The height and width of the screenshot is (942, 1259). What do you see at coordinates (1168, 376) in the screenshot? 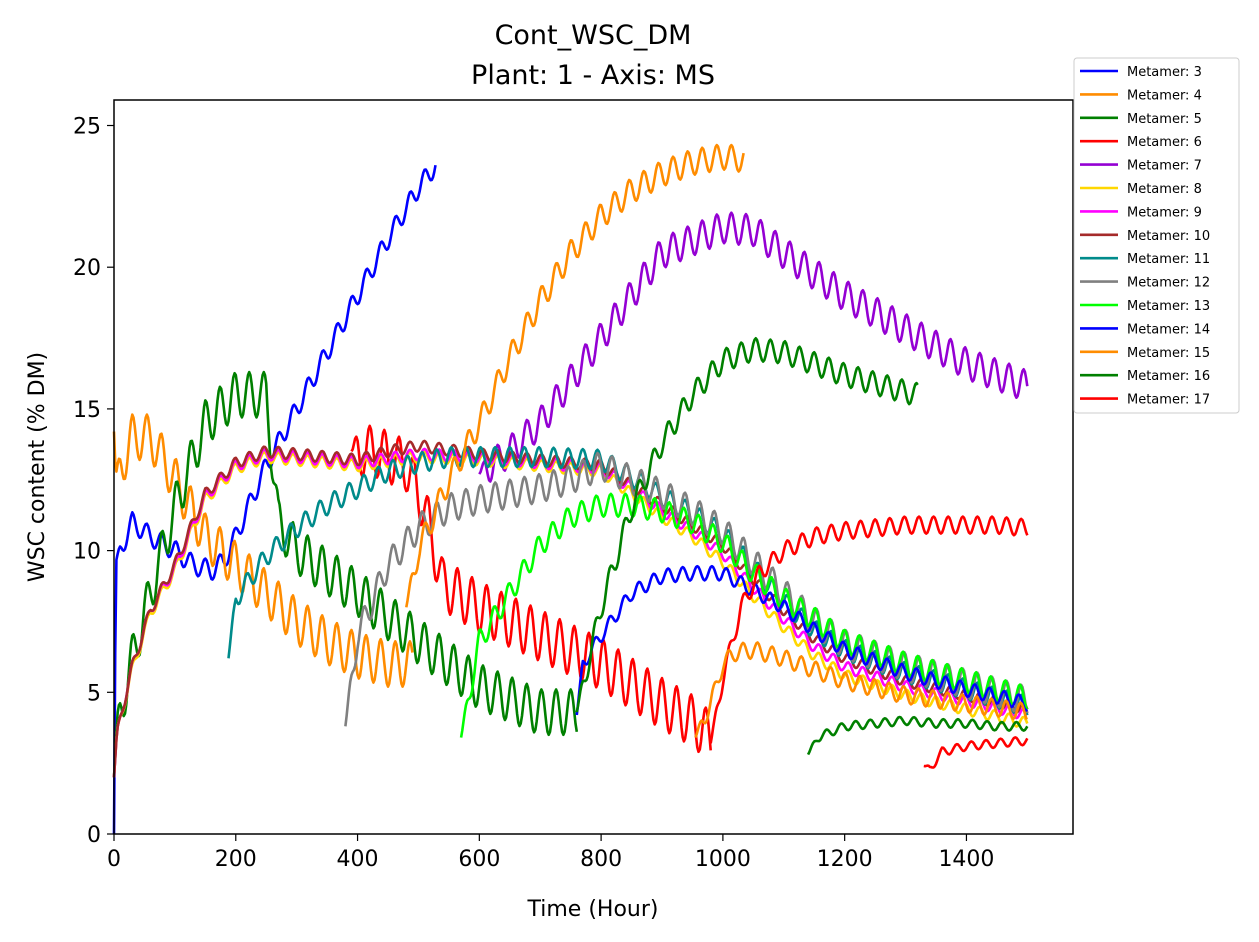
I see `legend-label: Metamer: 16` at bounding box center [1168, 376].